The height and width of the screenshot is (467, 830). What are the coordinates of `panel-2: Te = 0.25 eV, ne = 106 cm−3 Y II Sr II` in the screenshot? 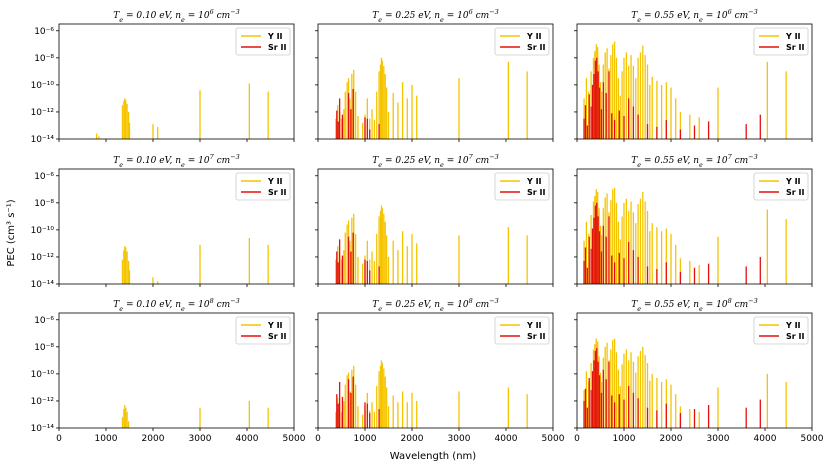 It's located at (434, 75).